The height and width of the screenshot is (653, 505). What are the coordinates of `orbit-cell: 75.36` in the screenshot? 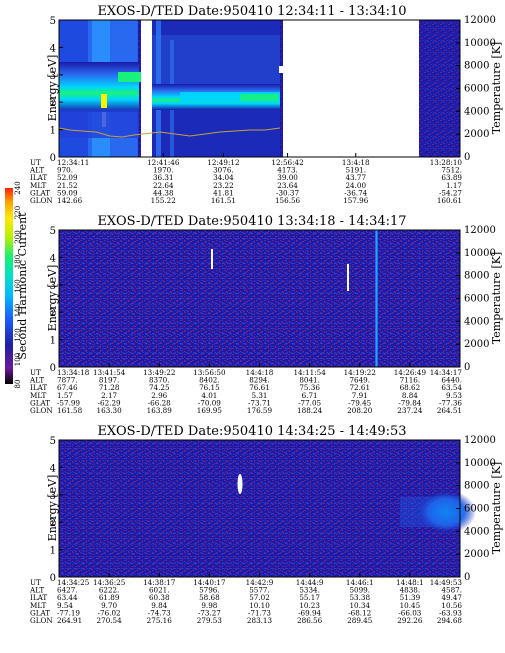 It's located at (309, 387).